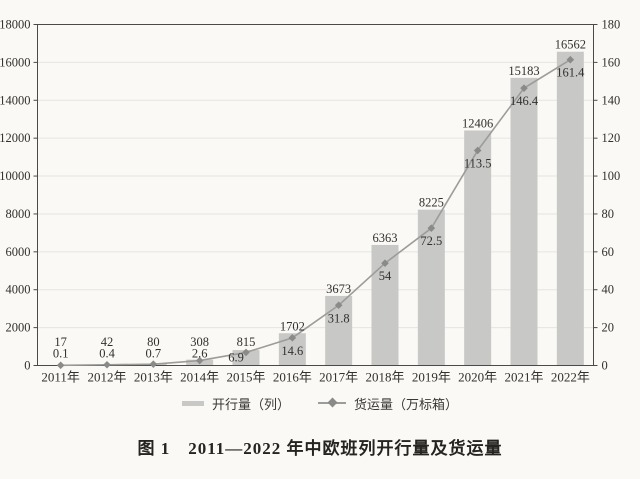  What do you see at coordinates (523, 377) in the screenshot?
I see `x-axis-label: 2021年` at bounding box center [523, 377].